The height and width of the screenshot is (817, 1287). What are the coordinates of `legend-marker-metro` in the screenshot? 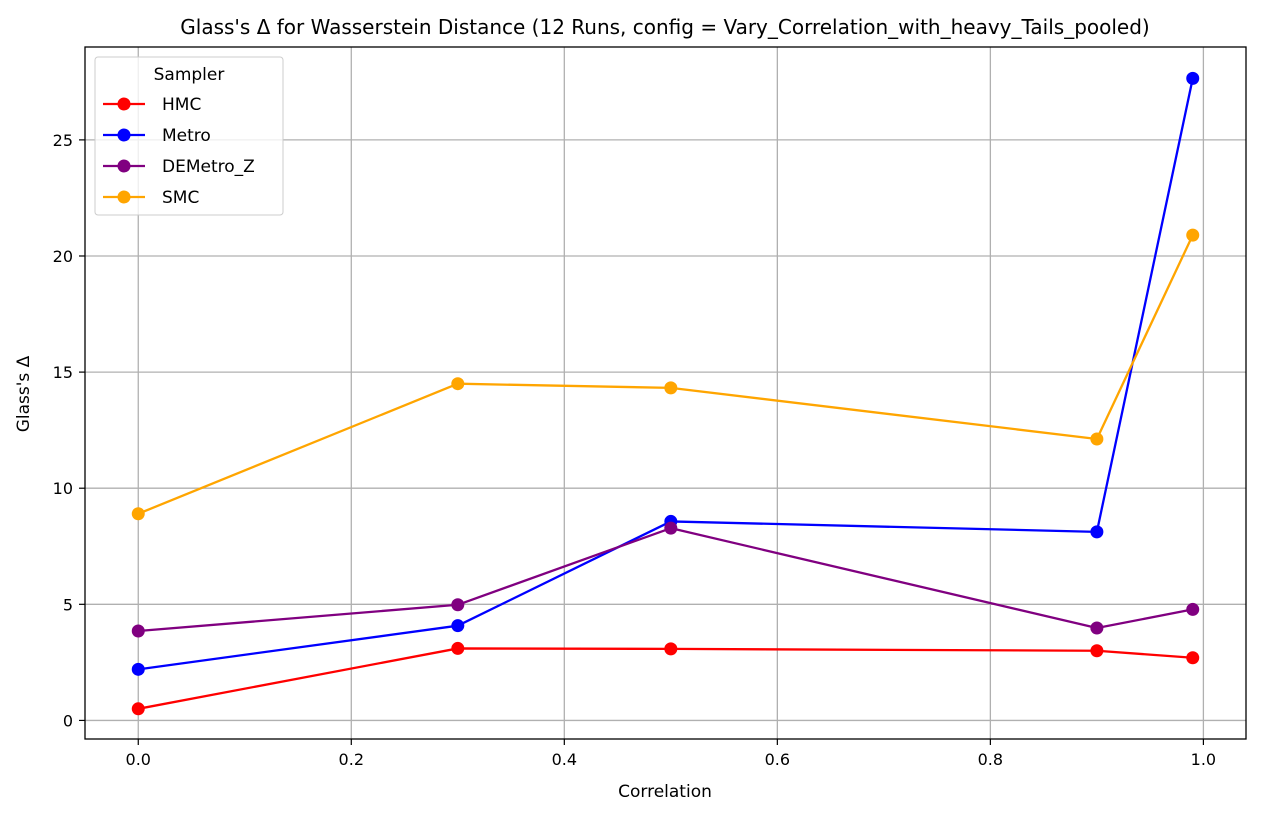 It's located at (124, 135).